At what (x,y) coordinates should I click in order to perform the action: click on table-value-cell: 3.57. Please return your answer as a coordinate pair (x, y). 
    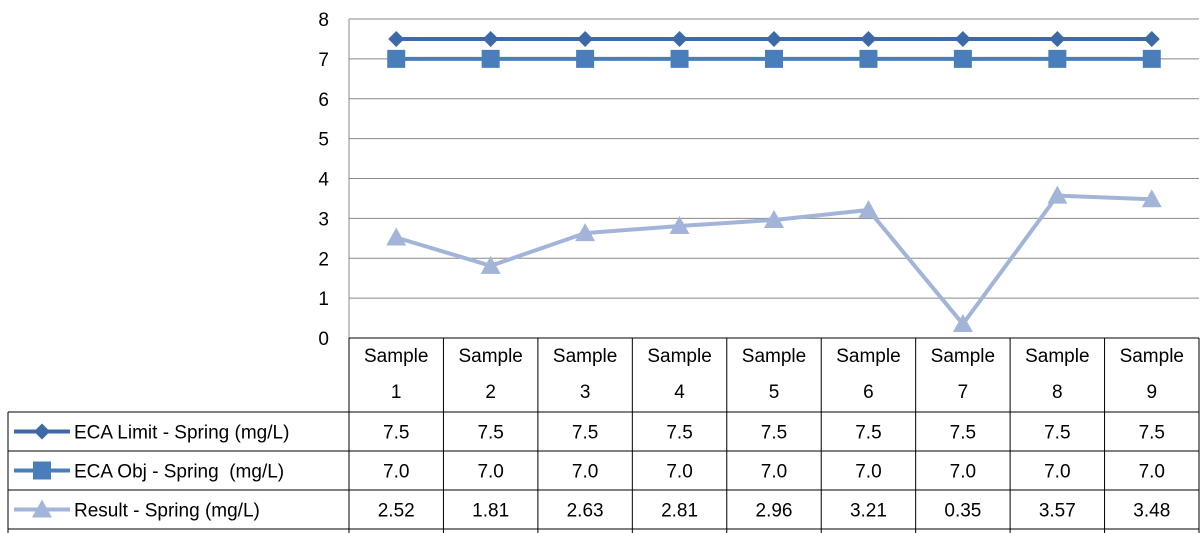
    Looking at the image, I should click on (1057, 511).